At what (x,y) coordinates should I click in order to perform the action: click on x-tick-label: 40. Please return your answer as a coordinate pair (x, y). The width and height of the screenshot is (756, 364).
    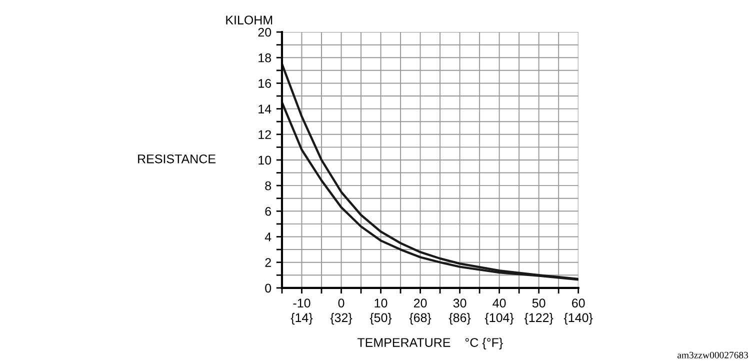
    Looking at the image, I should click on (499, 303).